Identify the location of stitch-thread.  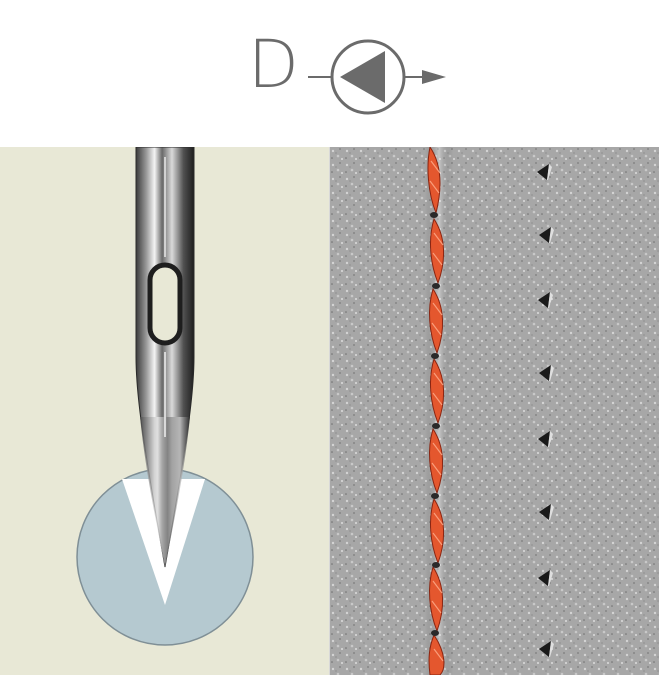
(436, 411).